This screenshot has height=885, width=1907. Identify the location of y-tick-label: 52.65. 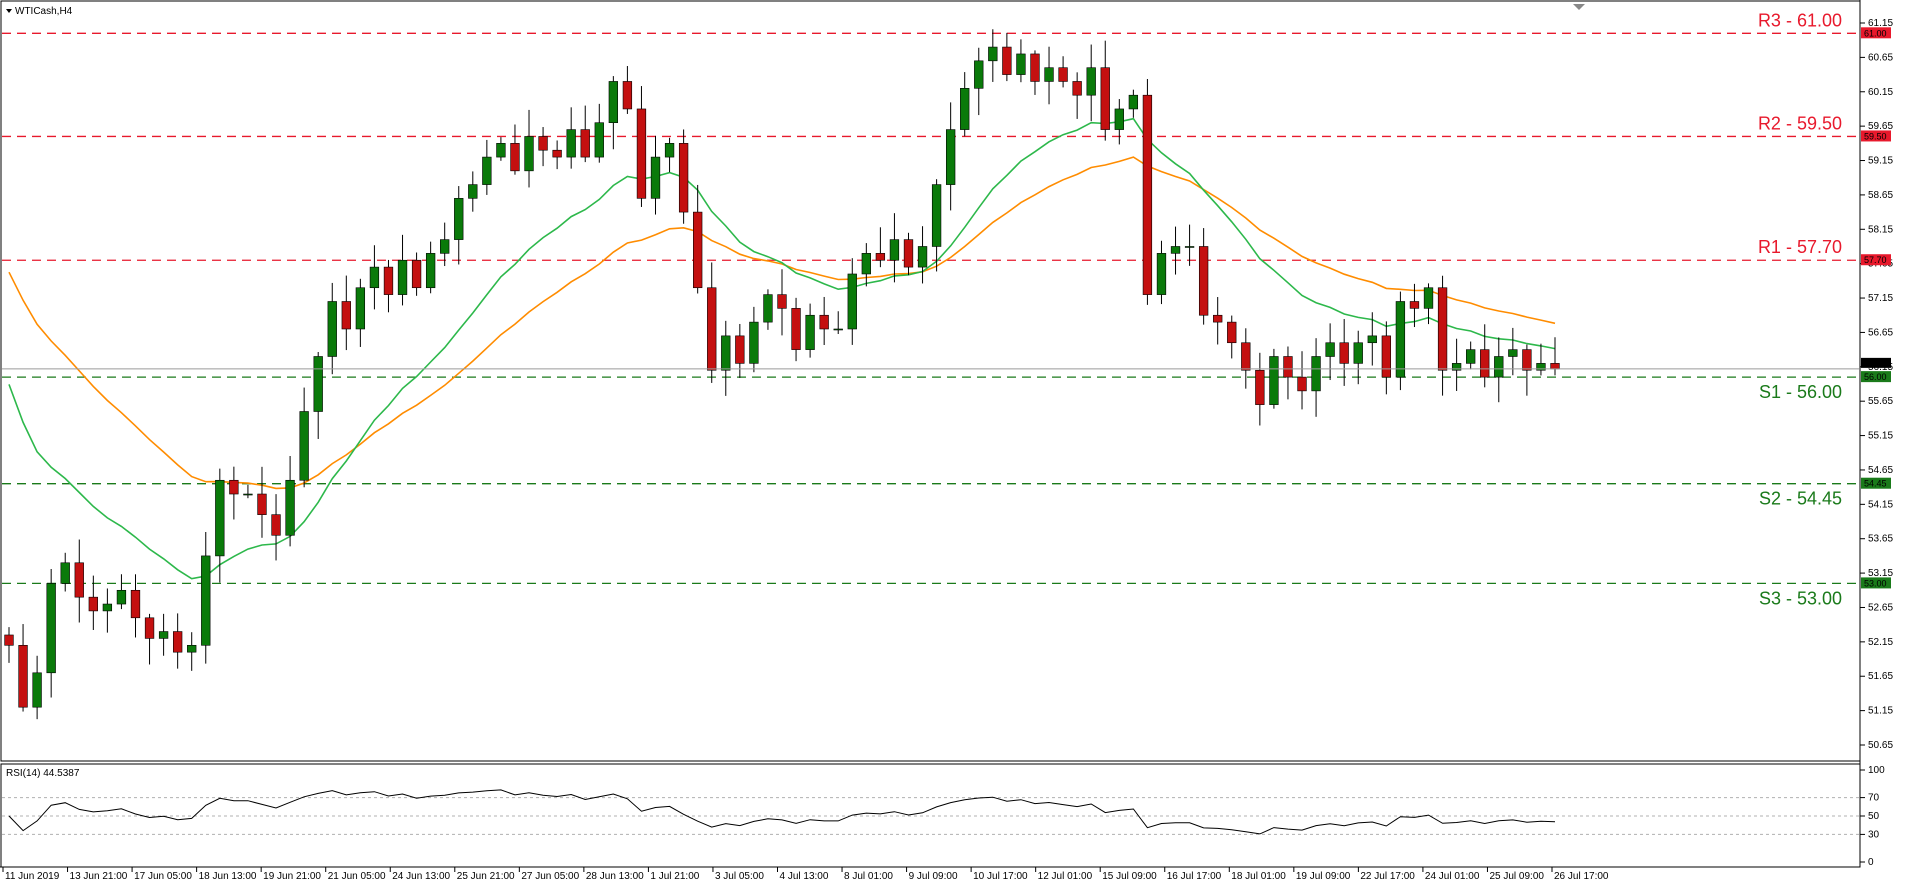
(1880, 607).